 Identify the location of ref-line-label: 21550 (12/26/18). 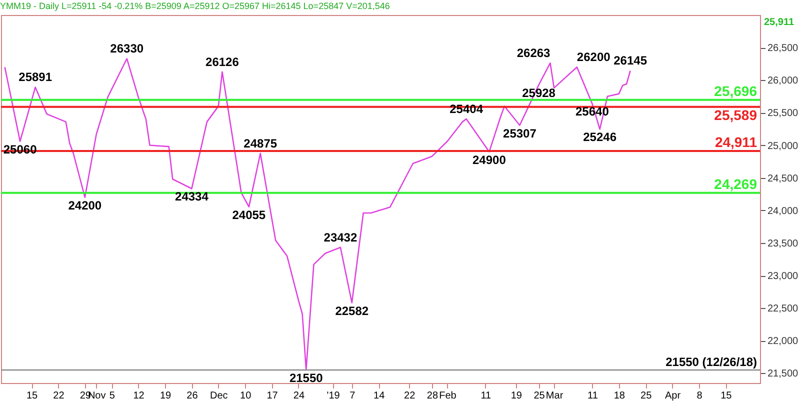
(712, 361).